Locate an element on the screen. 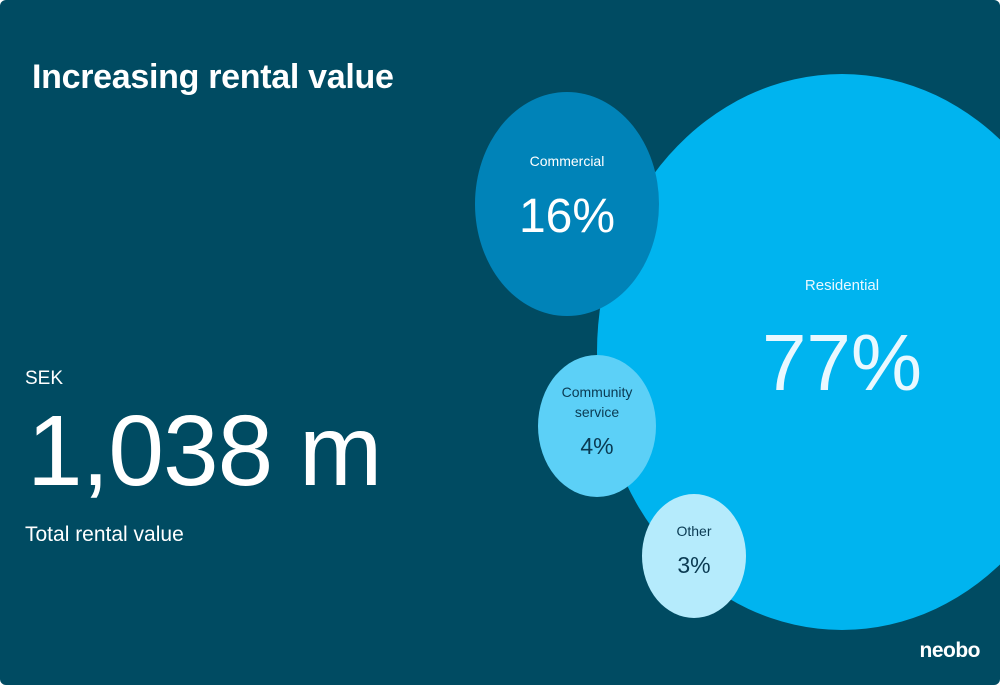 Image resolution: width=1000 pixels, height=685 pixels. bubble-label-other: Other is located at coordinates (693, 531).